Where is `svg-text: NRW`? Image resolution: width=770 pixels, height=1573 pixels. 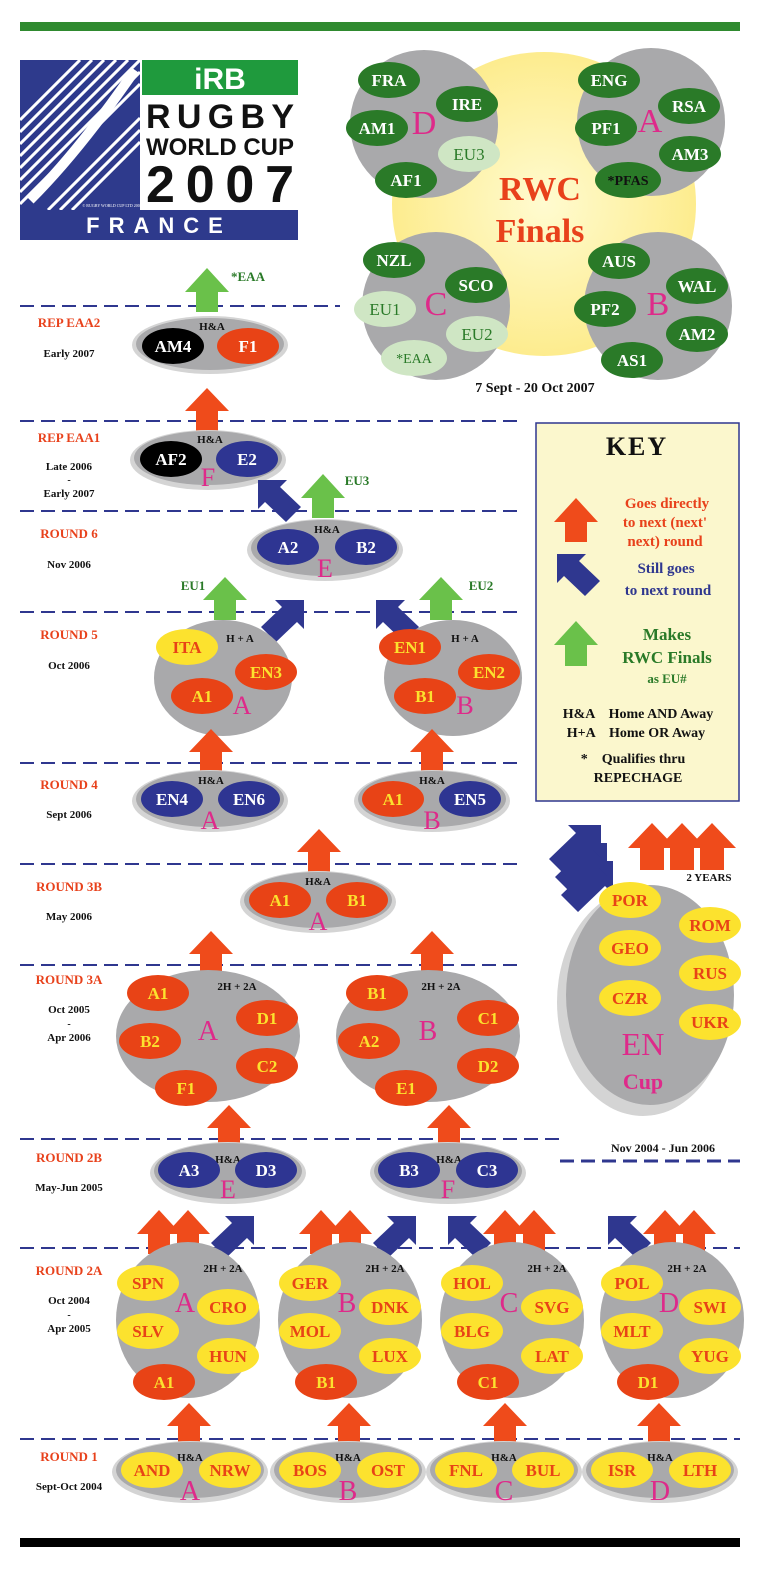
svg-text: NRW is located at coordinates (230, 1470).